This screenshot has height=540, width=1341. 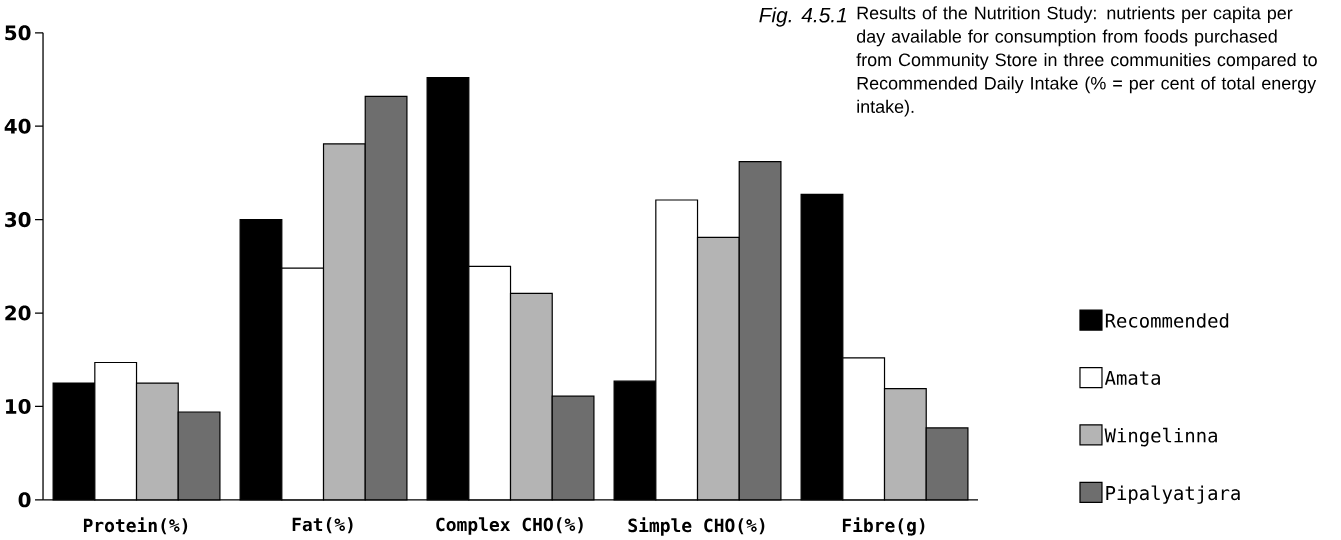 What do you see at coordinates (322, 525) in the screenshot?
I see `x-tick-label: Fat(%)` at bounding box center [322, 525].